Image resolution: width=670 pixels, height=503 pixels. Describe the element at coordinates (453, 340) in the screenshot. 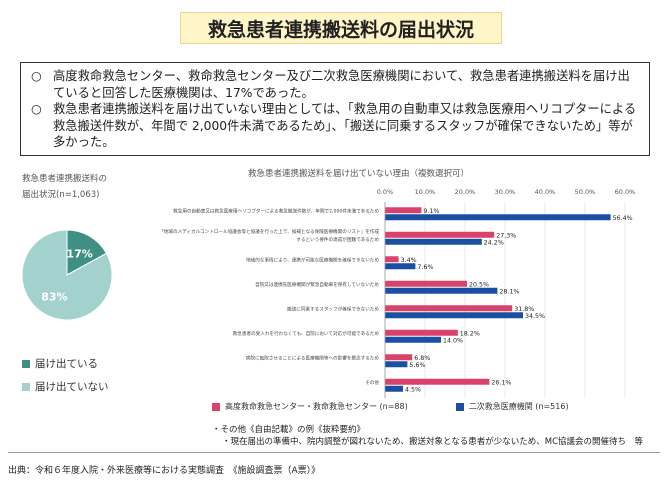

I see `bar-value-label: 14.0%` at that location.